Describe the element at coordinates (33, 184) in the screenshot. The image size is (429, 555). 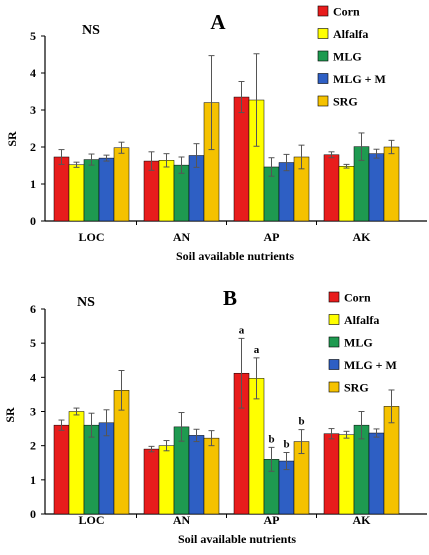
I see `panel-a-y-tick-label: 1` at that location.